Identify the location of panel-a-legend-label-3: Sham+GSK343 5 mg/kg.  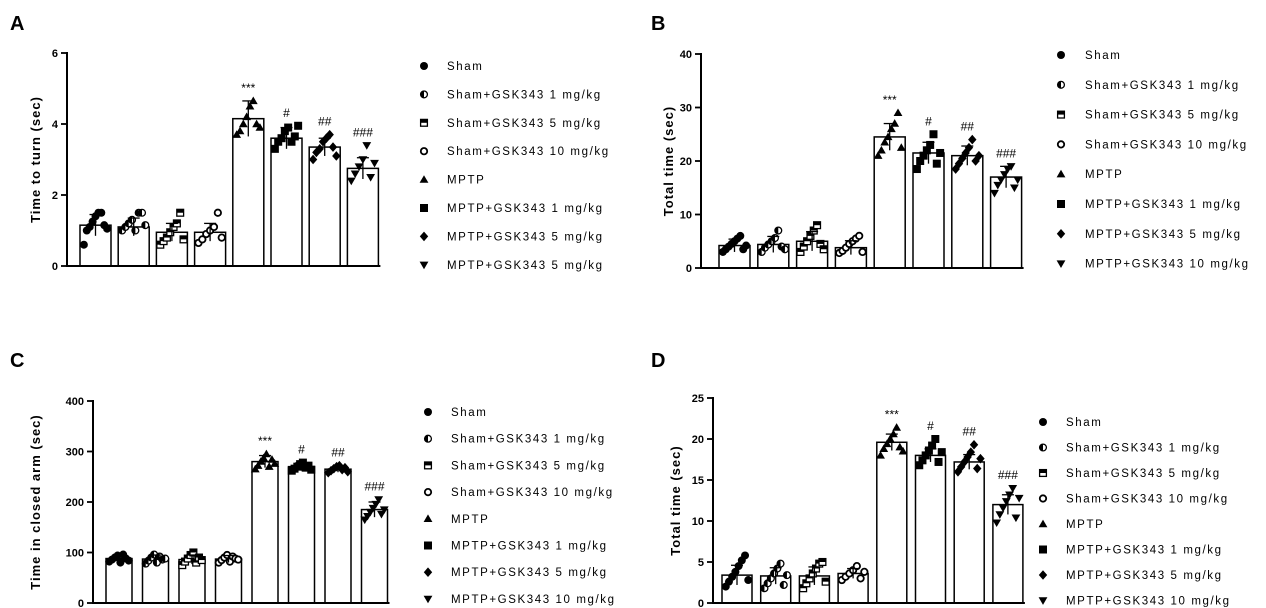
(524, 124).